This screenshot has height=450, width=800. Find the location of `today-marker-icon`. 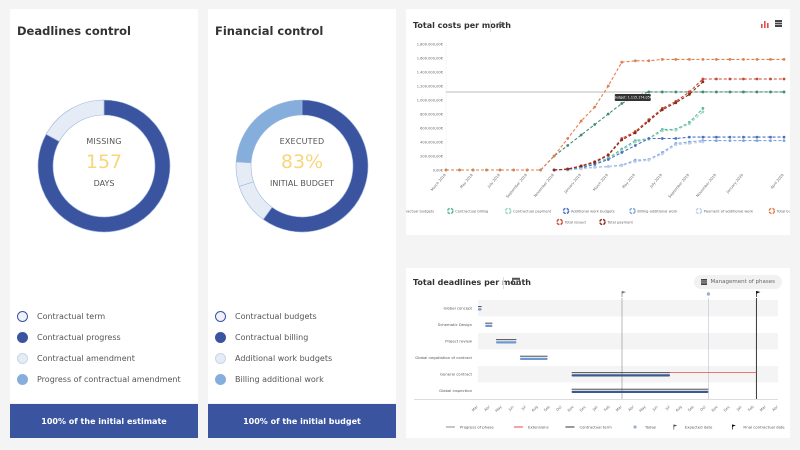

today-marker-icon is located at coordinates (708, 294).